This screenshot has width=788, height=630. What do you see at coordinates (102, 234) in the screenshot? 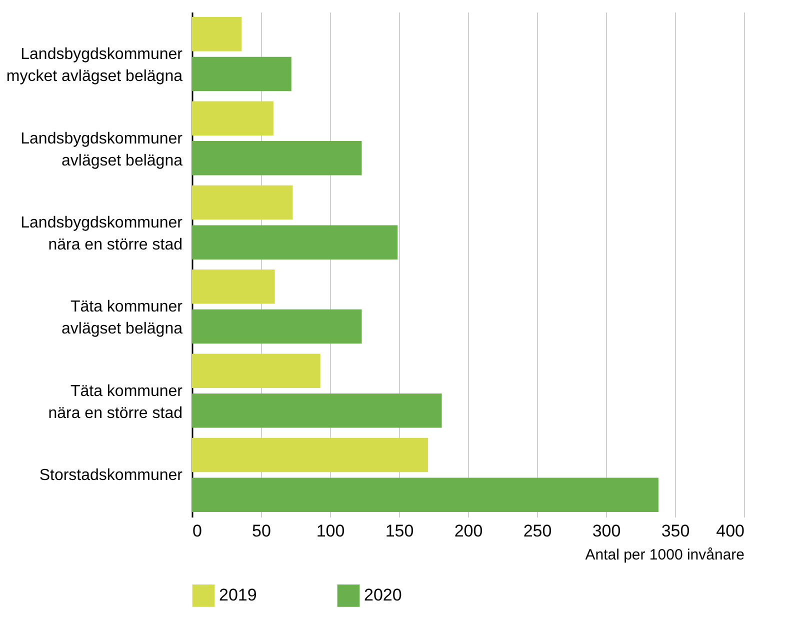
I see `y-tick-label: Landsbygdskommuner nära en större stad` at bounding box center [102, 234].